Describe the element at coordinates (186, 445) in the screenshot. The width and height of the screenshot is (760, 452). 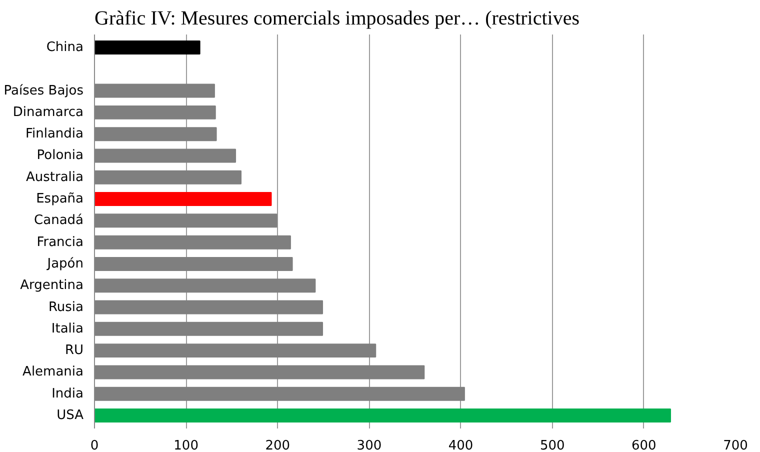
I see `x-tick-label: 100` at that location.